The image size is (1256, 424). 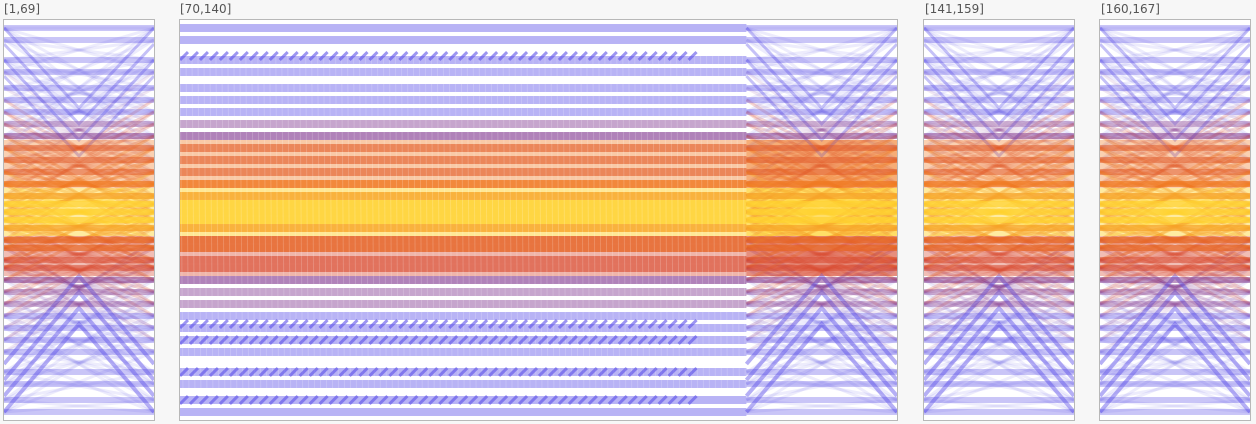 I want to click on panel-1-warm-band, so click(x=79, y=164).